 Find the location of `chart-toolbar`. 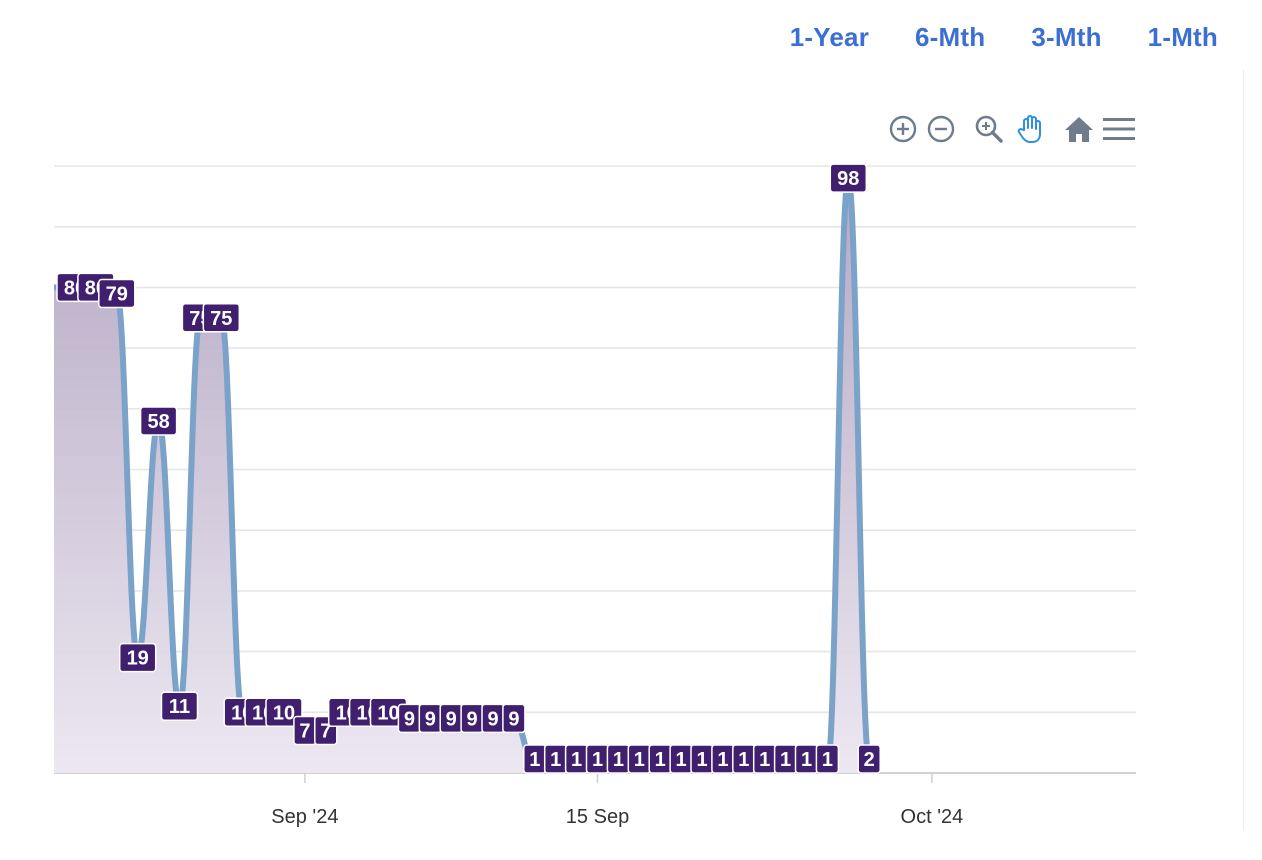

chart-toolbar is located at coordinates (1013, 130).